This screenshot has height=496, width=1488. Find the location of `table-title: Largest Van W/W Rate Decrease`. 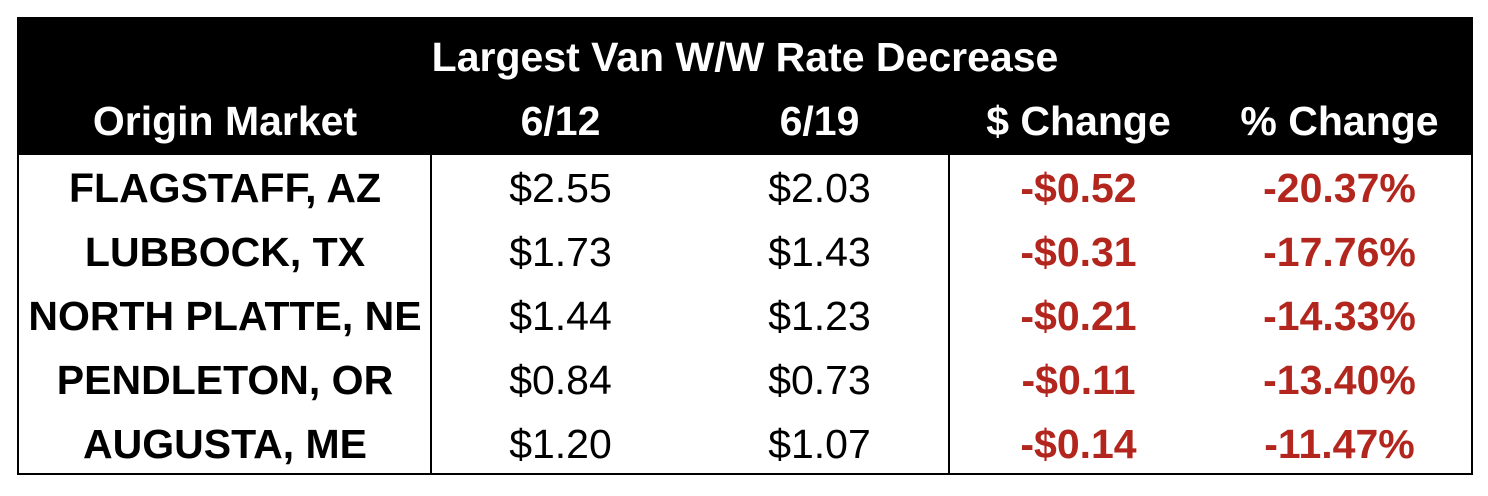

table-title: Largest Van W/W Rate Decrease is located at coordinates (745, 57).